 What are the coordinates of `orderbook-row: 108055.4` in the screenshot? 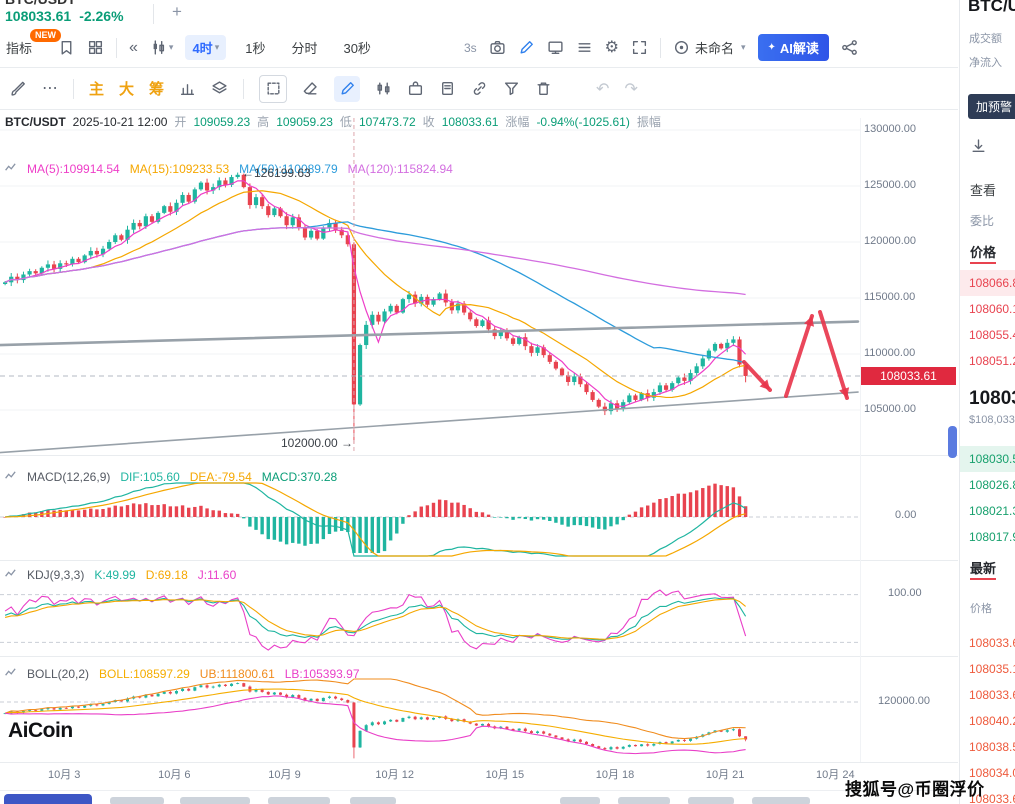 It's located at (992, 335).